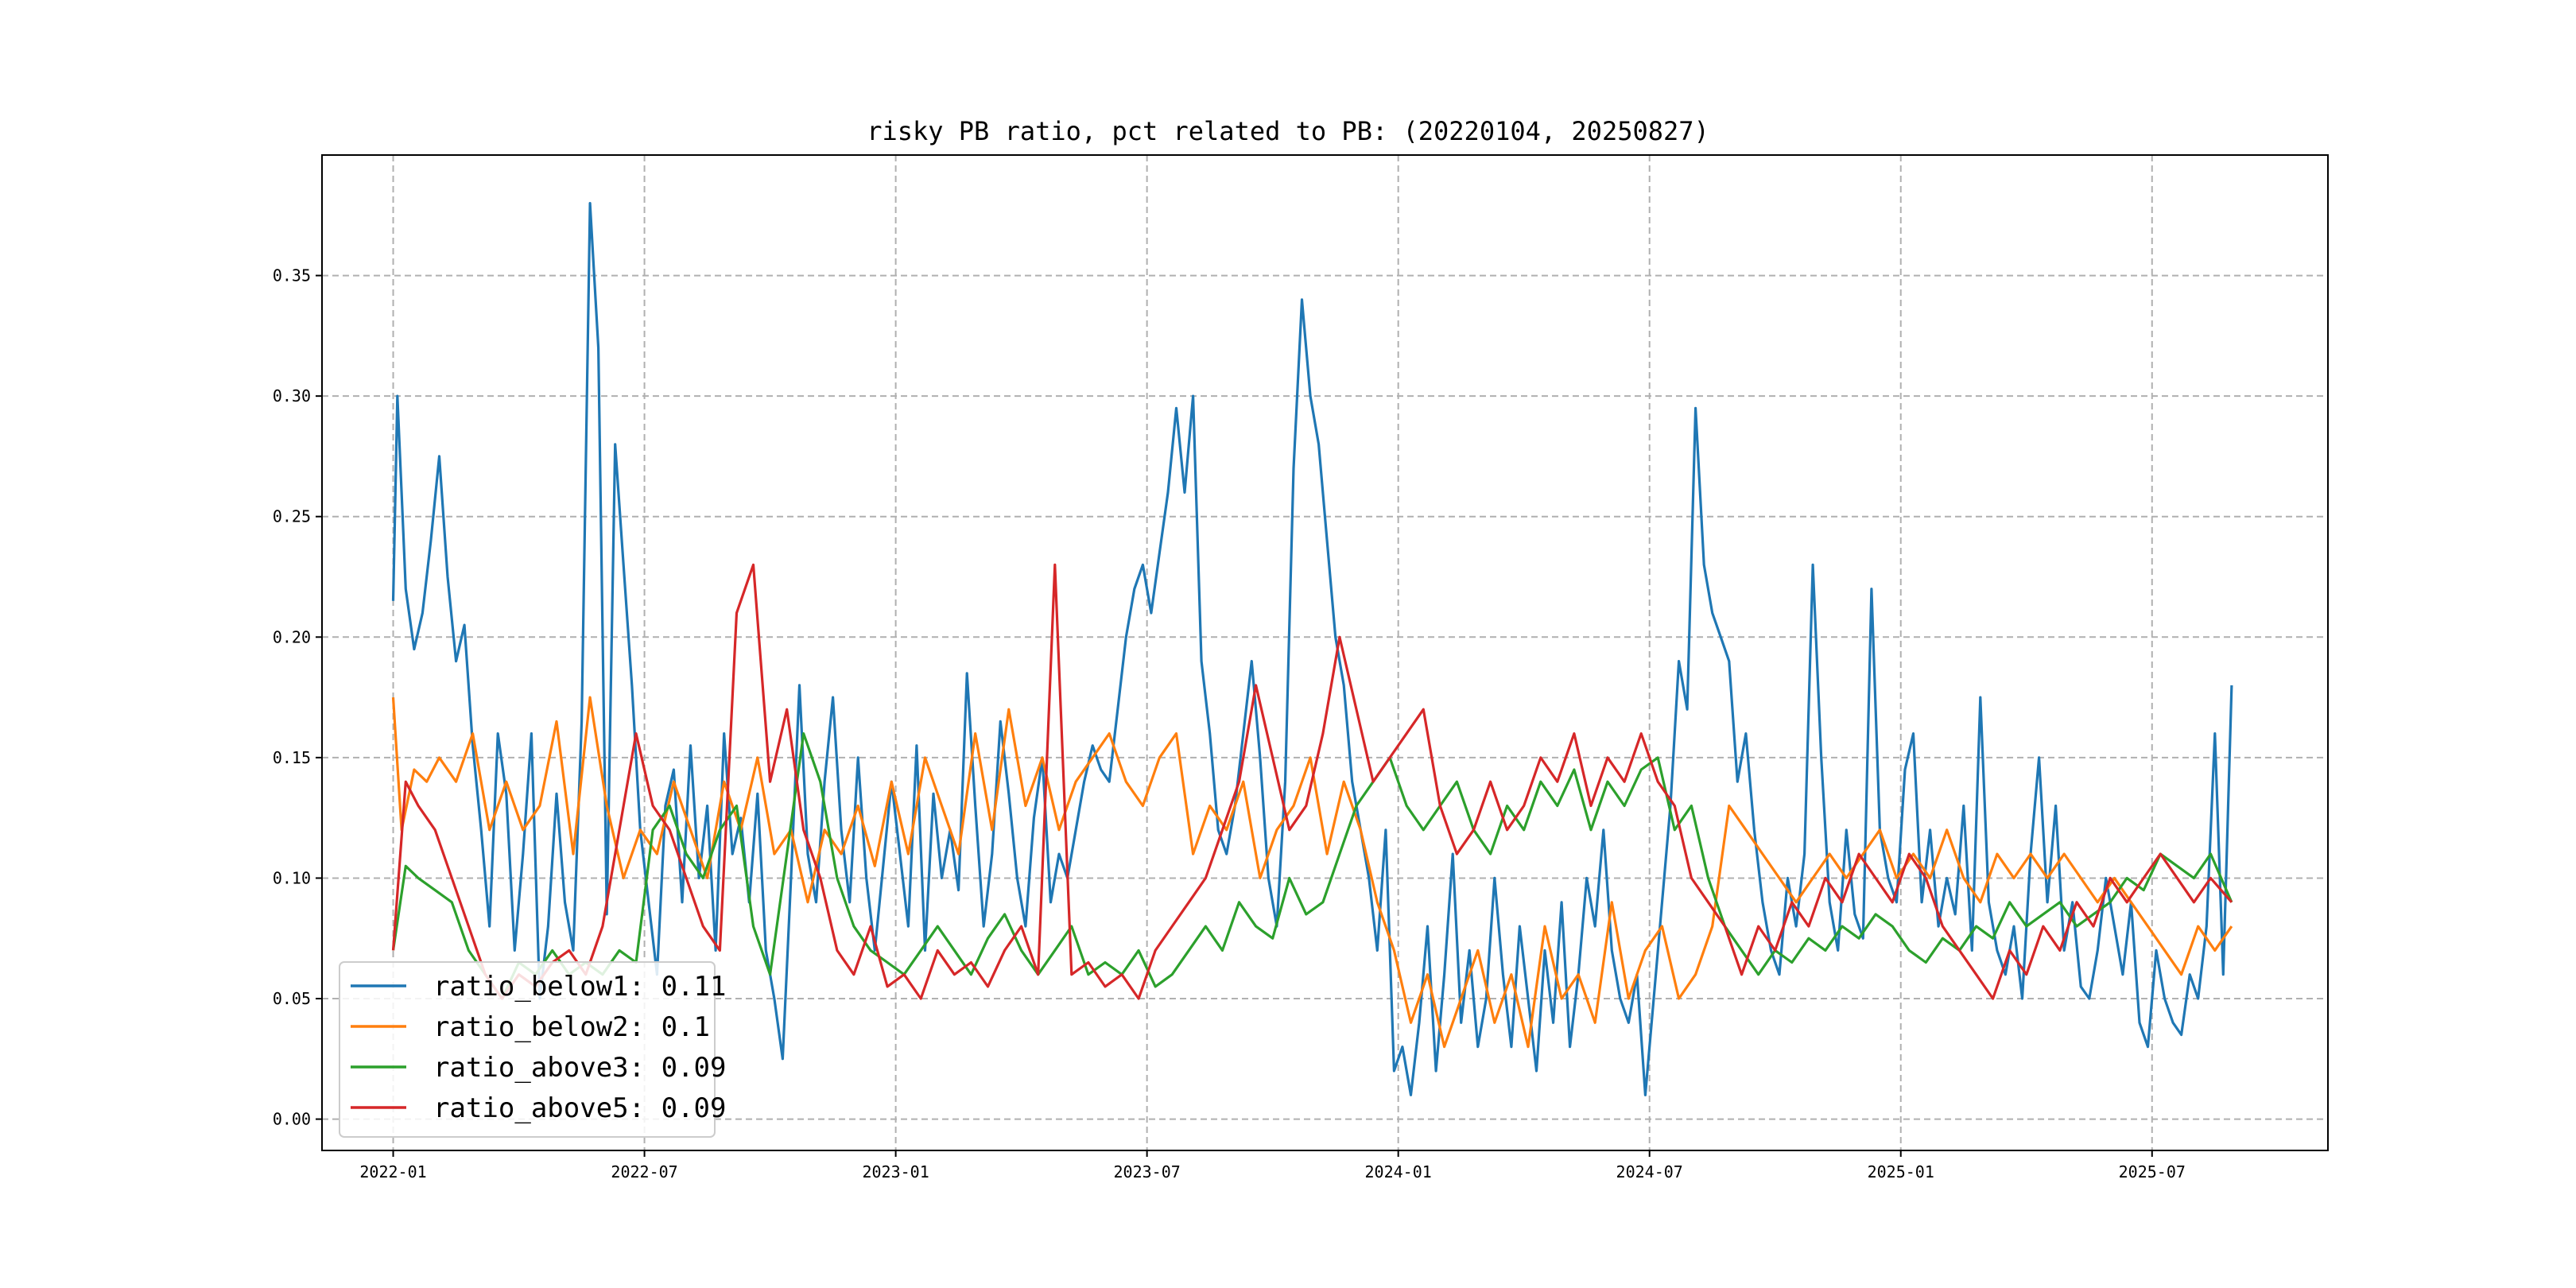 The height and width of the screenshot is (1288, 2576). Describe the element at coordinates (292, 1120) in the screenshot. I see `y-tick-label: 0.00` at that location.